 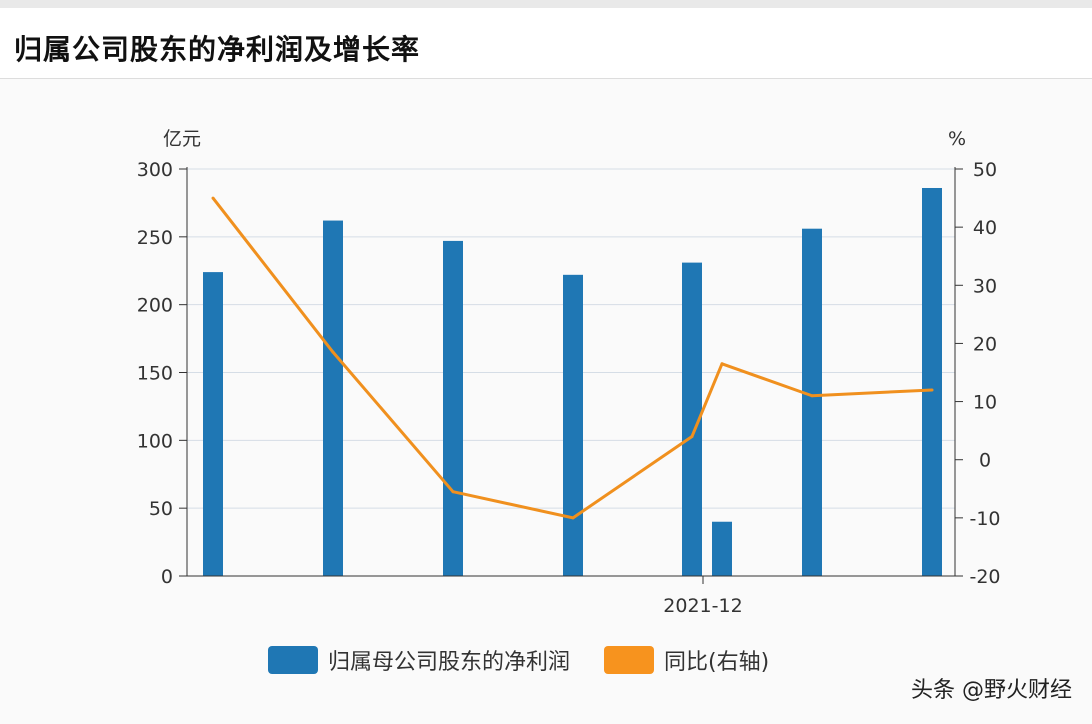 I want to click on chart-title: 归属公司股东的净利润及增长率, so click(x=217, y=49).